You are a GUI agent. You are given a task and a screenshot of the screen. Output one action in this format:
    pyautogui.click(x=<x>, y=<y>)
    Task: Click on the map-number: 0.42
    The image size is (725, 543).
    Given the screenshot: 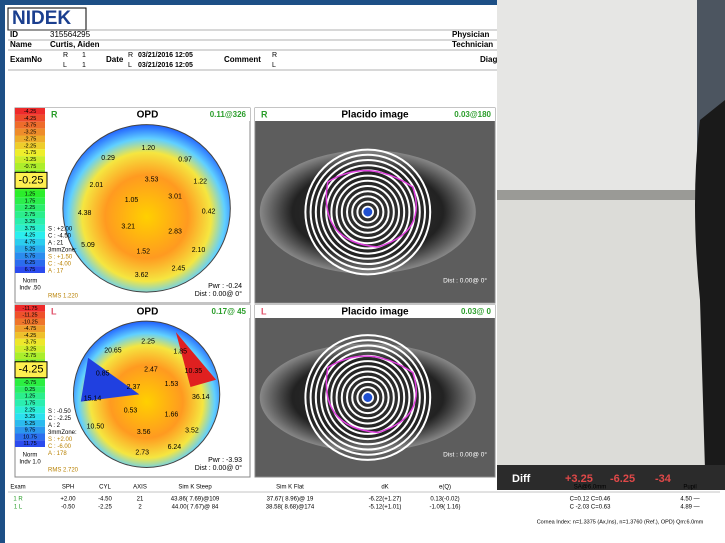 What is the action you would take?
    pyautogui.click(x=209, y=212)
    